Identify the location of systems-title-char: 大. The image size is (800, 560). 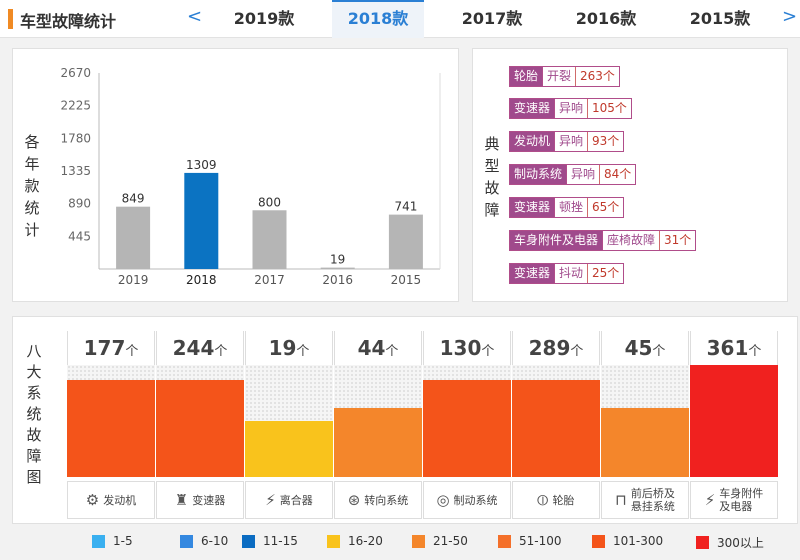
(34, 372).